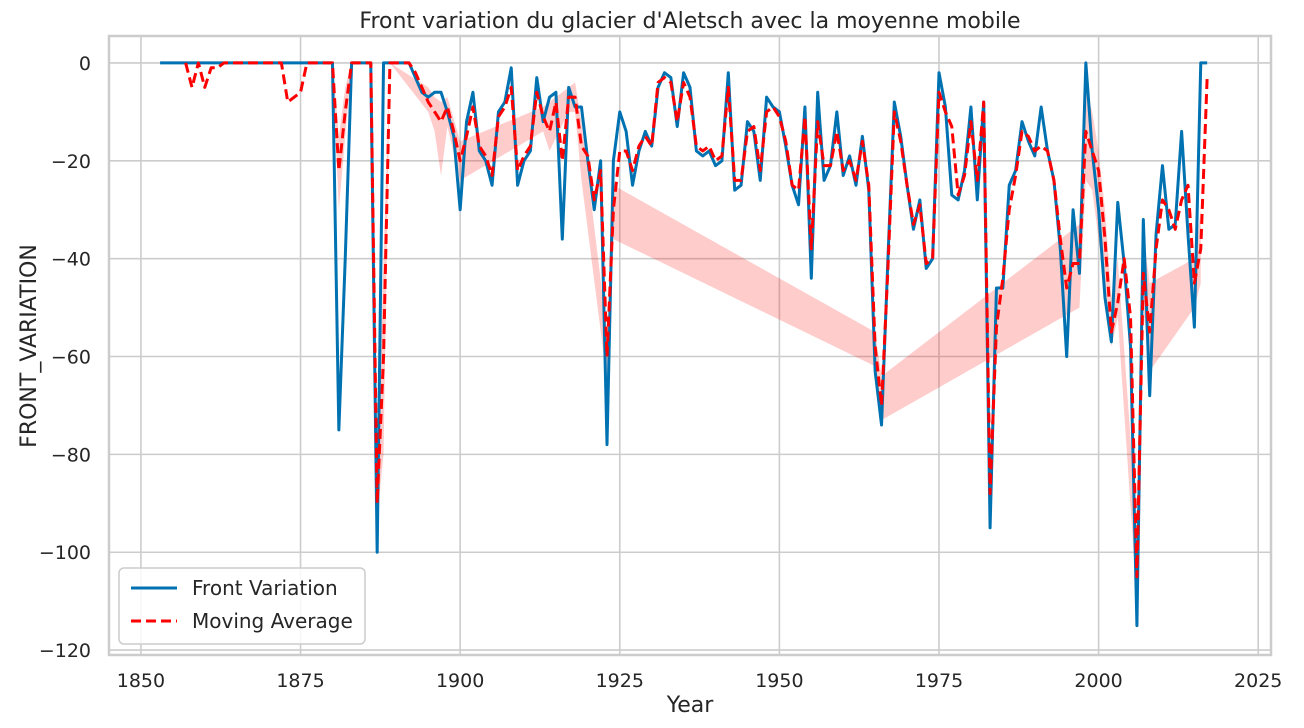 This screenshot has width=1304, height=728. I want to click on x-tick-label: 1900, so click(460, 681).